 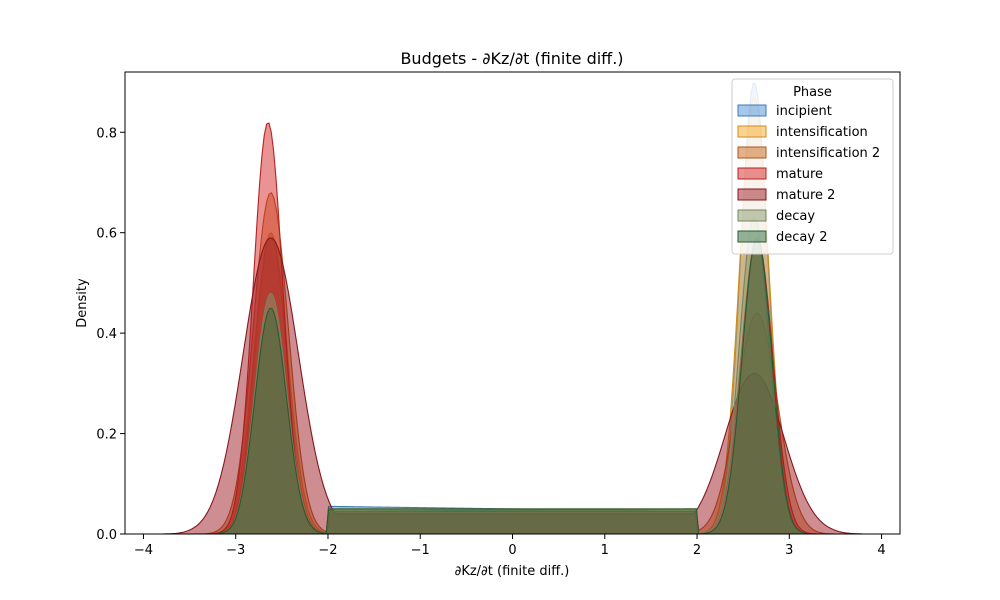 What do you see at coordinates (512, 550) in the screenshot?
I see `x-tick-label: 0` at bounding box center [512, 550].